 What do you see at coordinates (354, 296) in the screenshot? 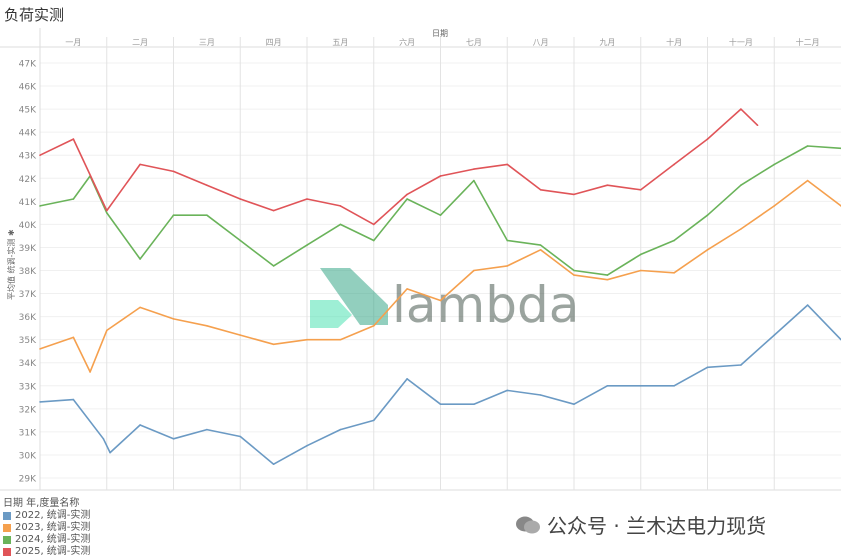
I see `lambda-logo-icon` at bounding box center [354, 296].